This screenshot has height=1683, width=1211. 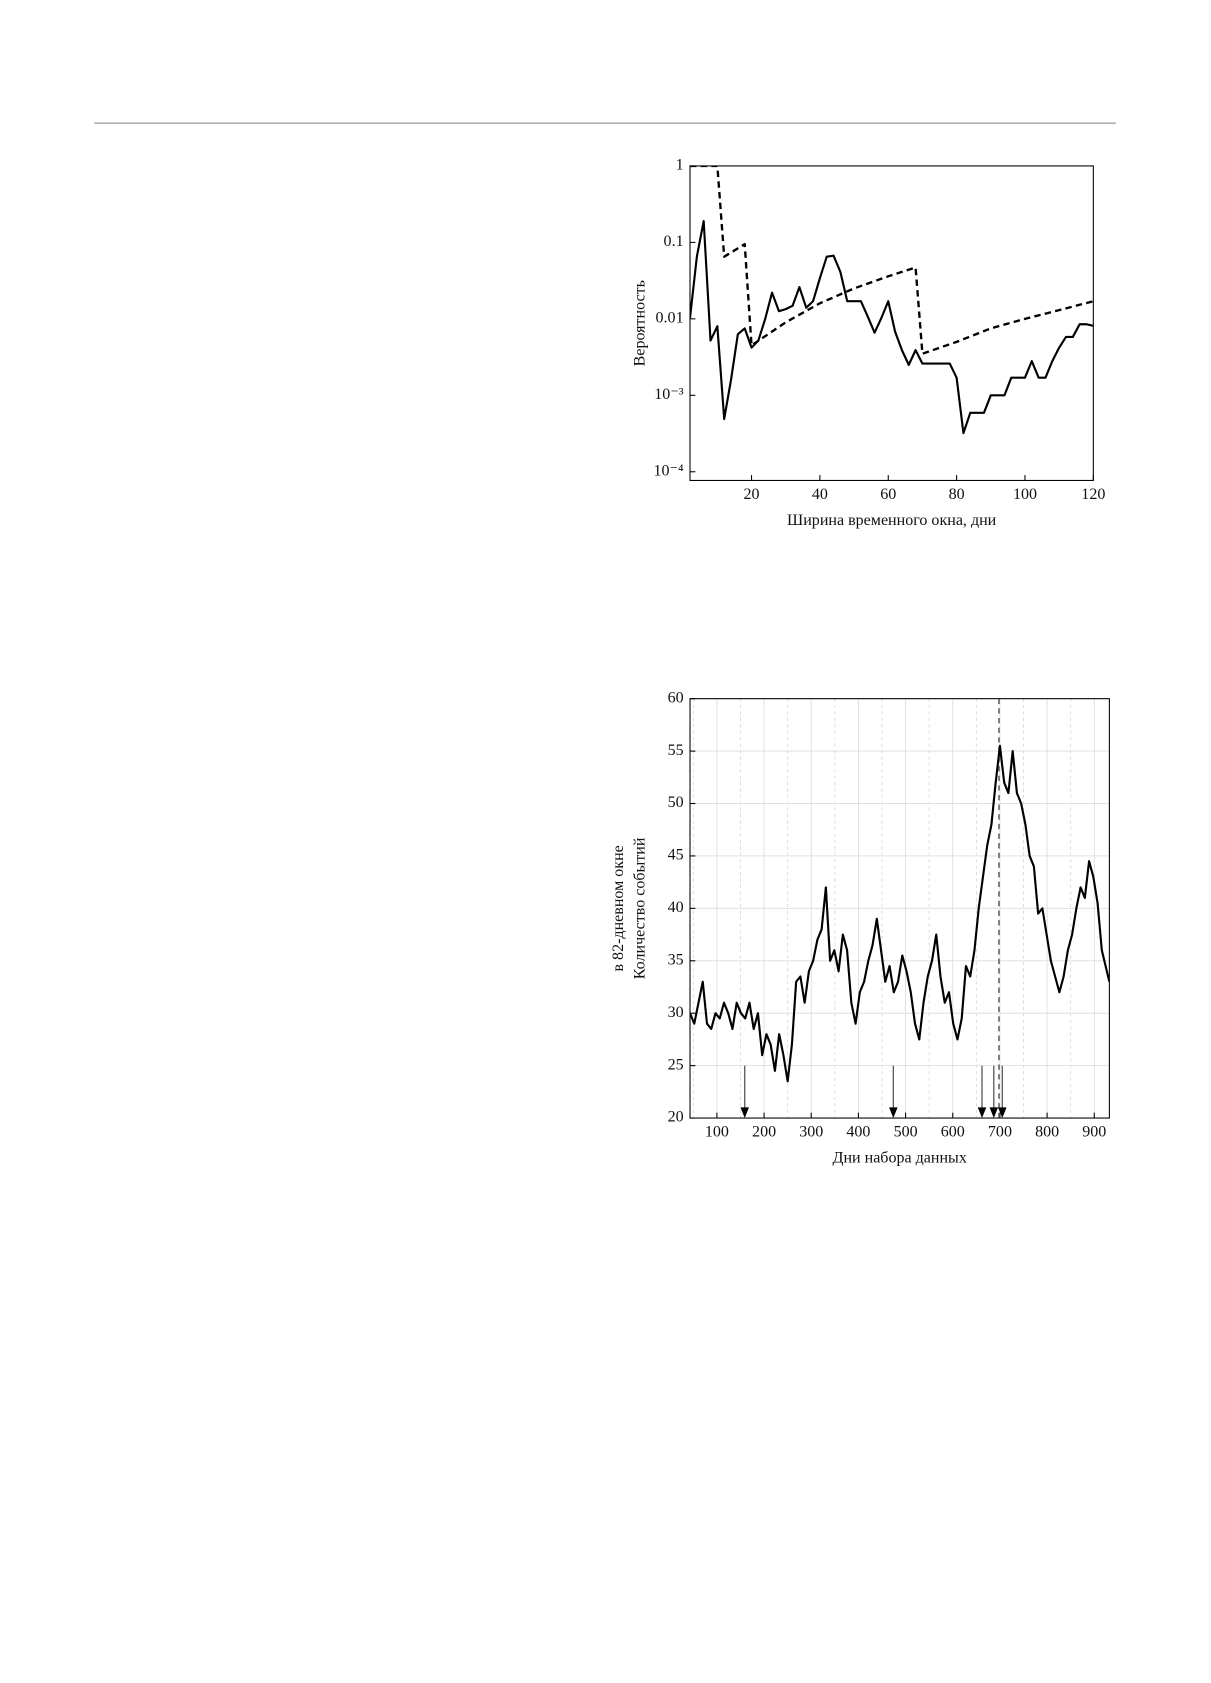 I want to click on x-tick-label: 200, so click(x=764, y=1132).